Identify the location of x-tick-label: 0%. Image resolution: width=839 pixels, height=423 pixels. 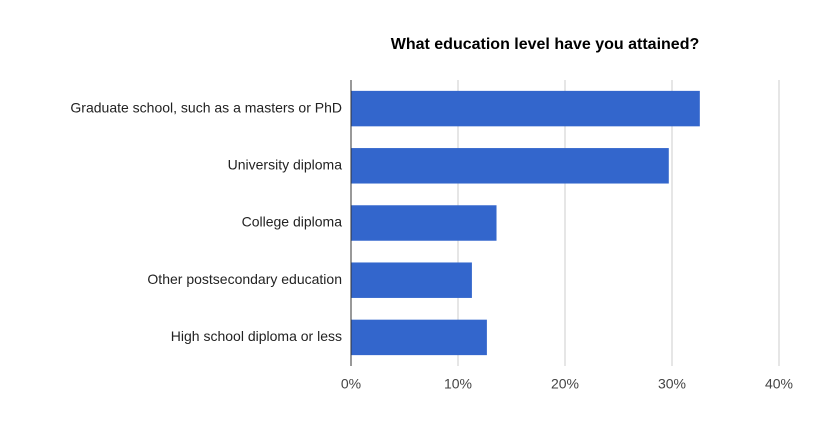
(351, 384).